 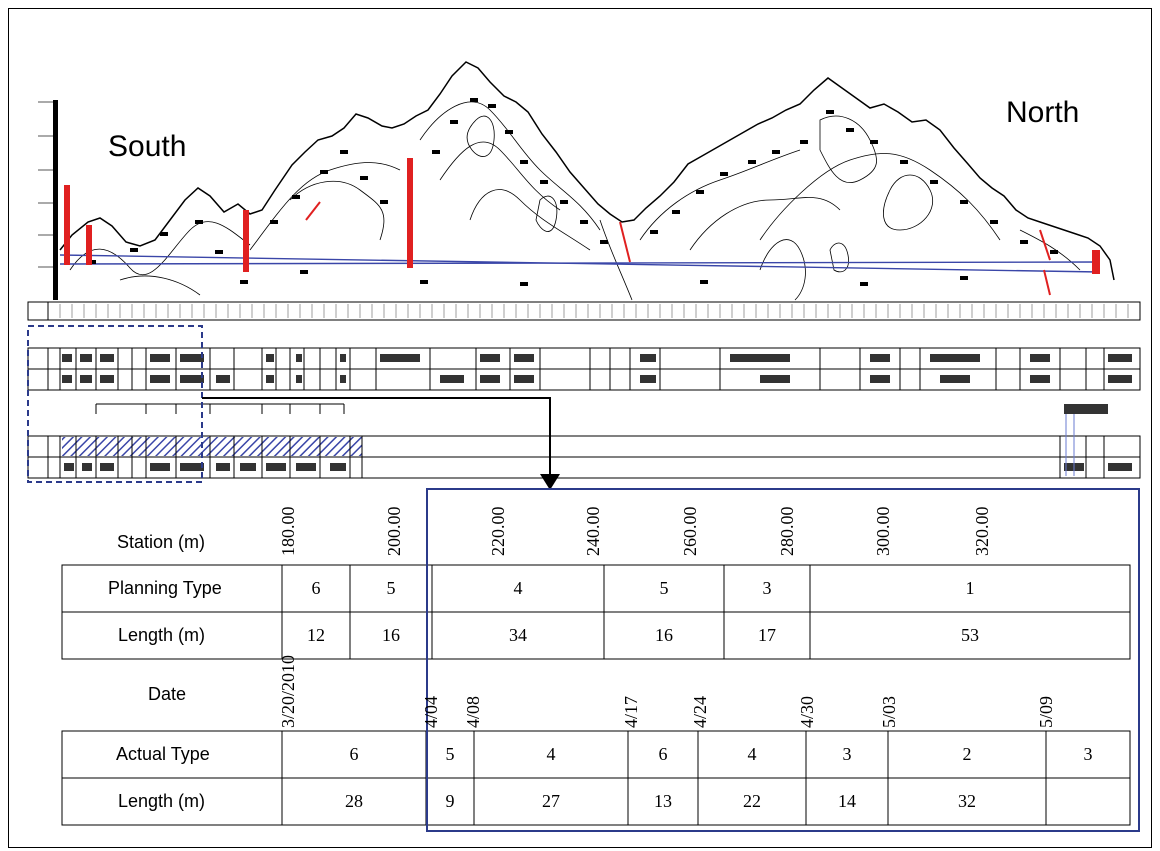 I want to click on planning-length-cell: 53, so click(x=970, y=635).